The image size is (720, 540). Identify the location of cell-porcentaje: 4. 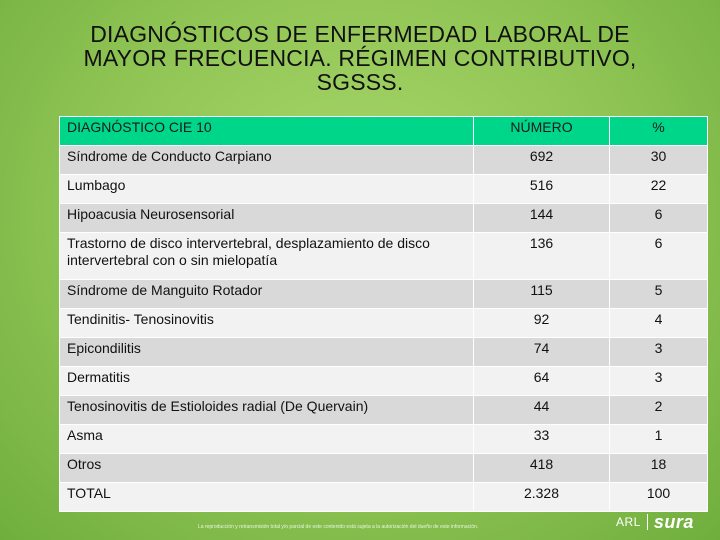
(658, 323).